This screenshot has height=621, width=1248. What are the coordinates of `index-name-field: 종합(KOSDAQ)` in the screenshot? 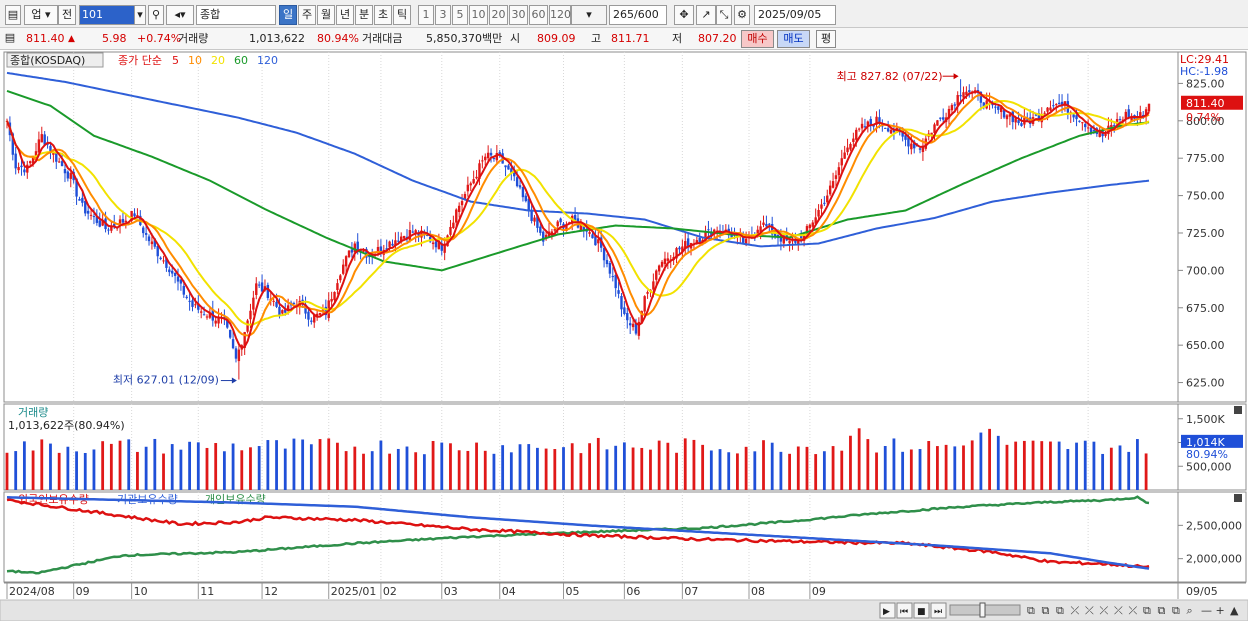 It's located at (236, 22).